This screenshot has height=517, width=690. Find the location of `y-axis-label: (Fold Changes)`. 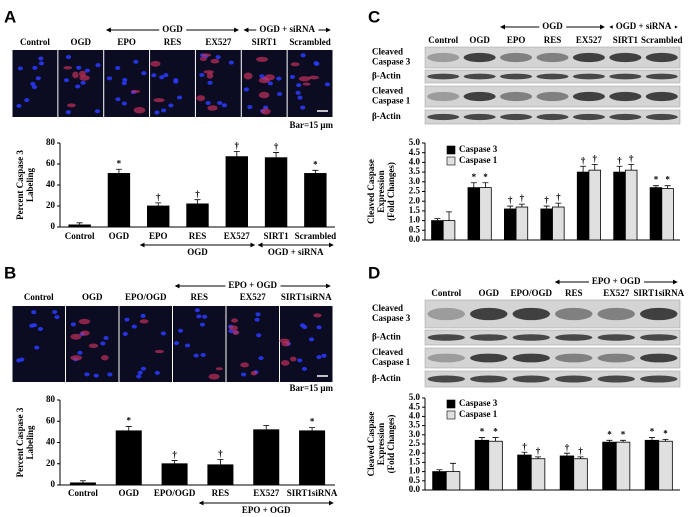

y-axis-label: (Fold Changes) is located at coordinates (391, 444).